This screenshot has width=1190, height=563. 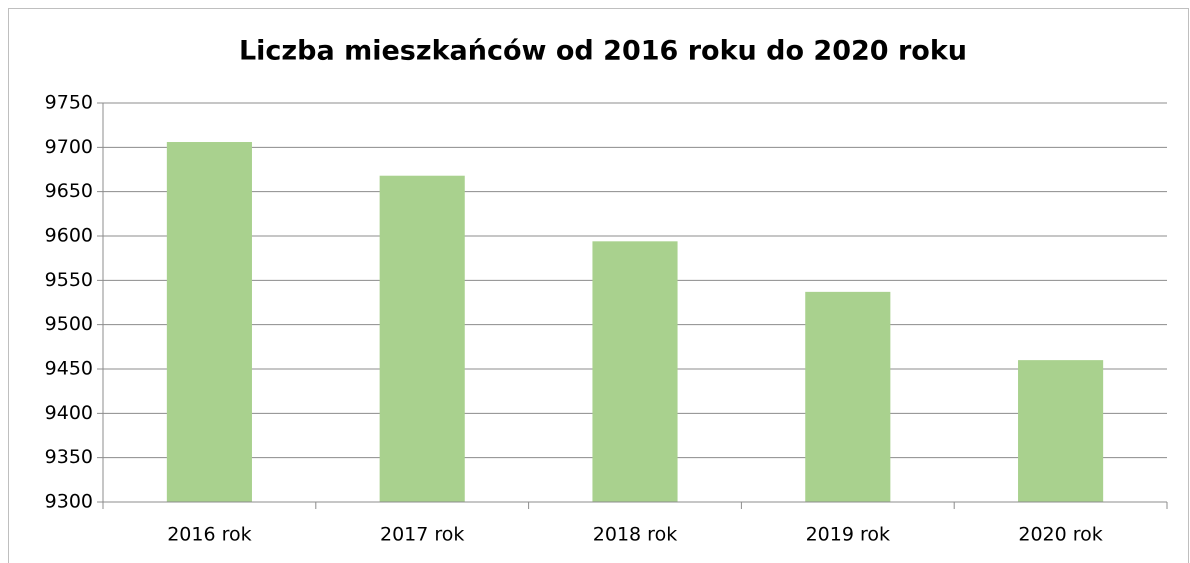 What do you see at coordinates (69, 191) in the screenshot?
I see `y-tick-label: 9650` at bounding box center [69, 191].